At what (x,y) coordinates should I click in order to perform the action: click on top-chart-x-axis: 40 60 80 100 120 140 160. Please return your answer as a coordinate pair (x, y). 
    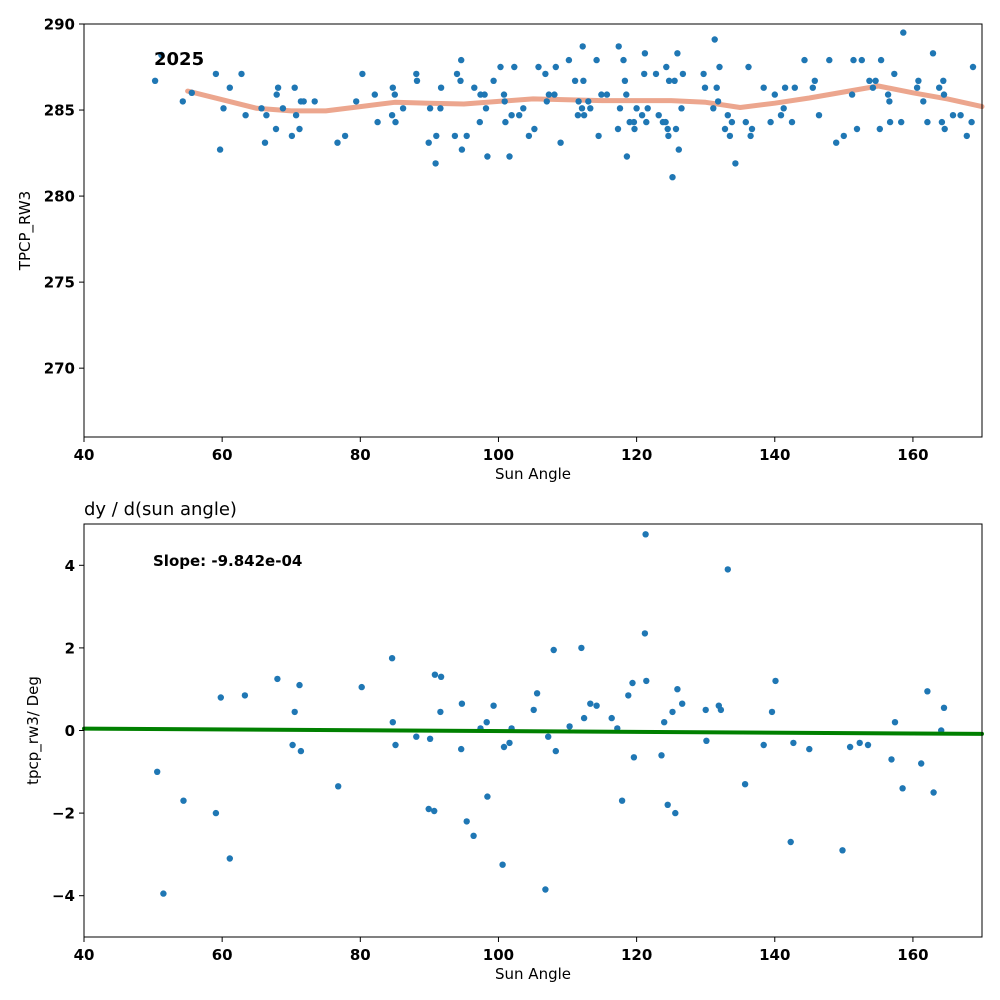
    Looking at the image, I should click on (501, 450).